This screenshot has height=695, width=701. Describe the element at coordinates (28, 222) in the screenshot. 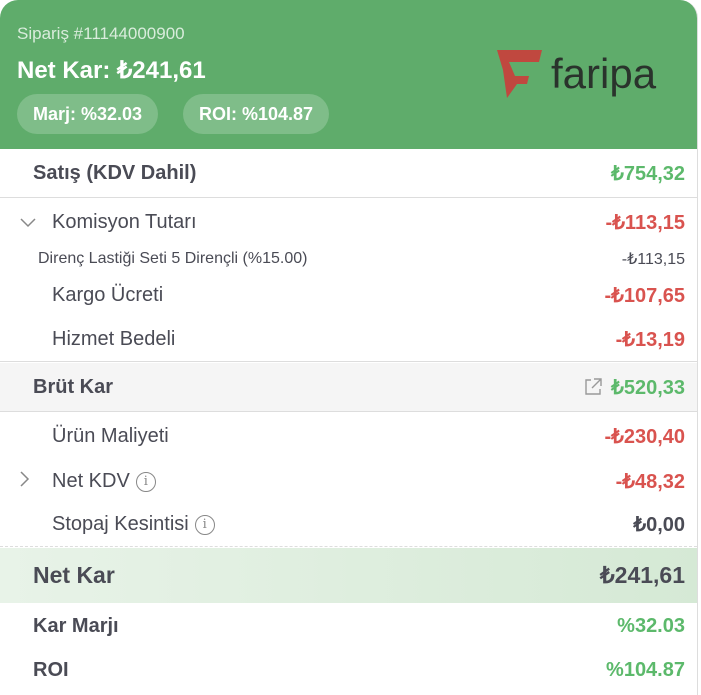

I see `chevron-down-icon` at that location.